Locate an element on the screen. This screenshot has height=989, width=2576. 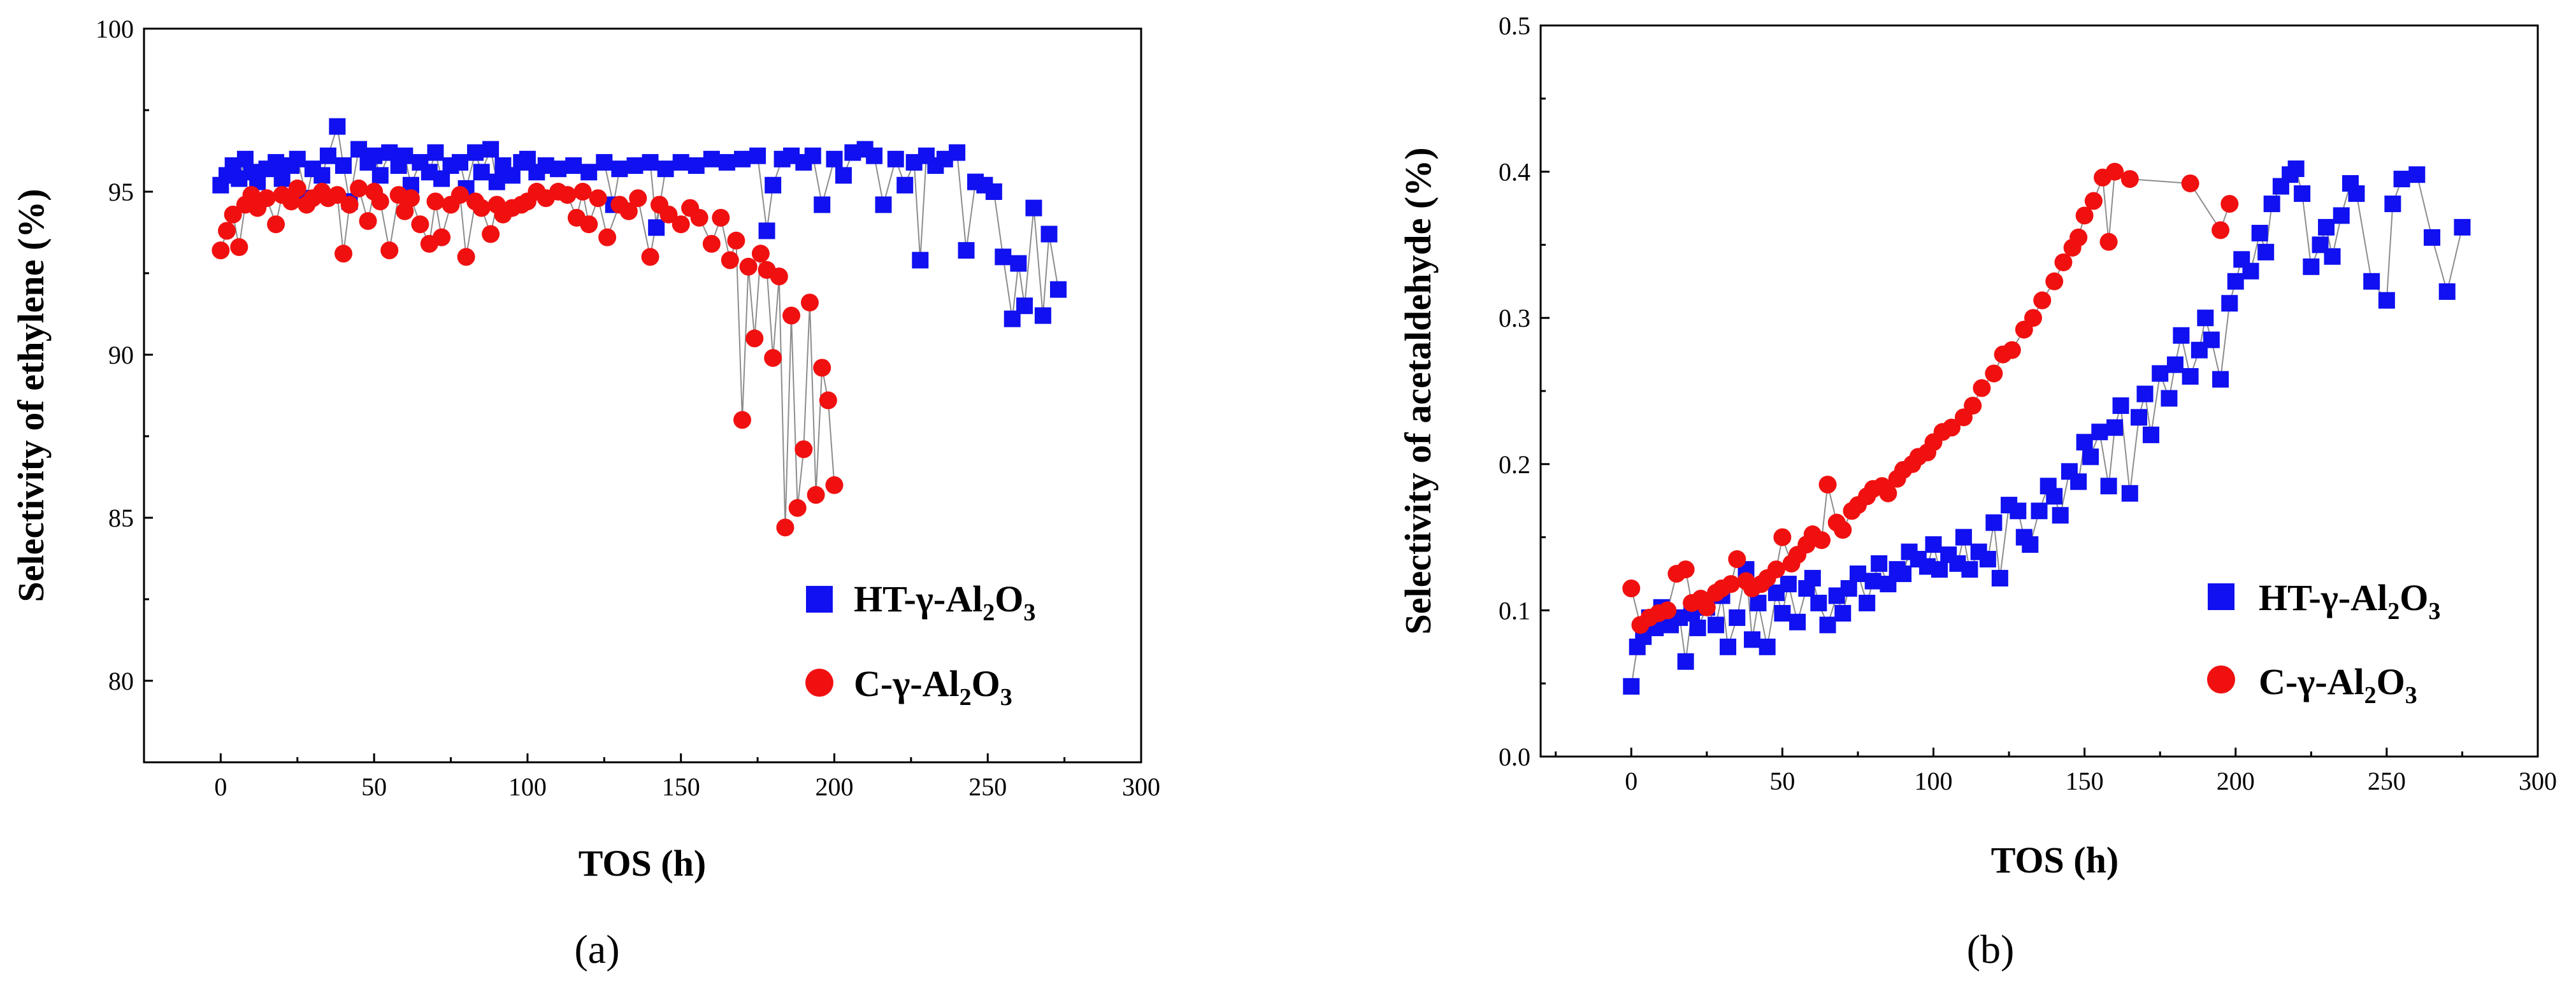
panel-a-x-tick-label: 150 is located at coordinates (681, 787).